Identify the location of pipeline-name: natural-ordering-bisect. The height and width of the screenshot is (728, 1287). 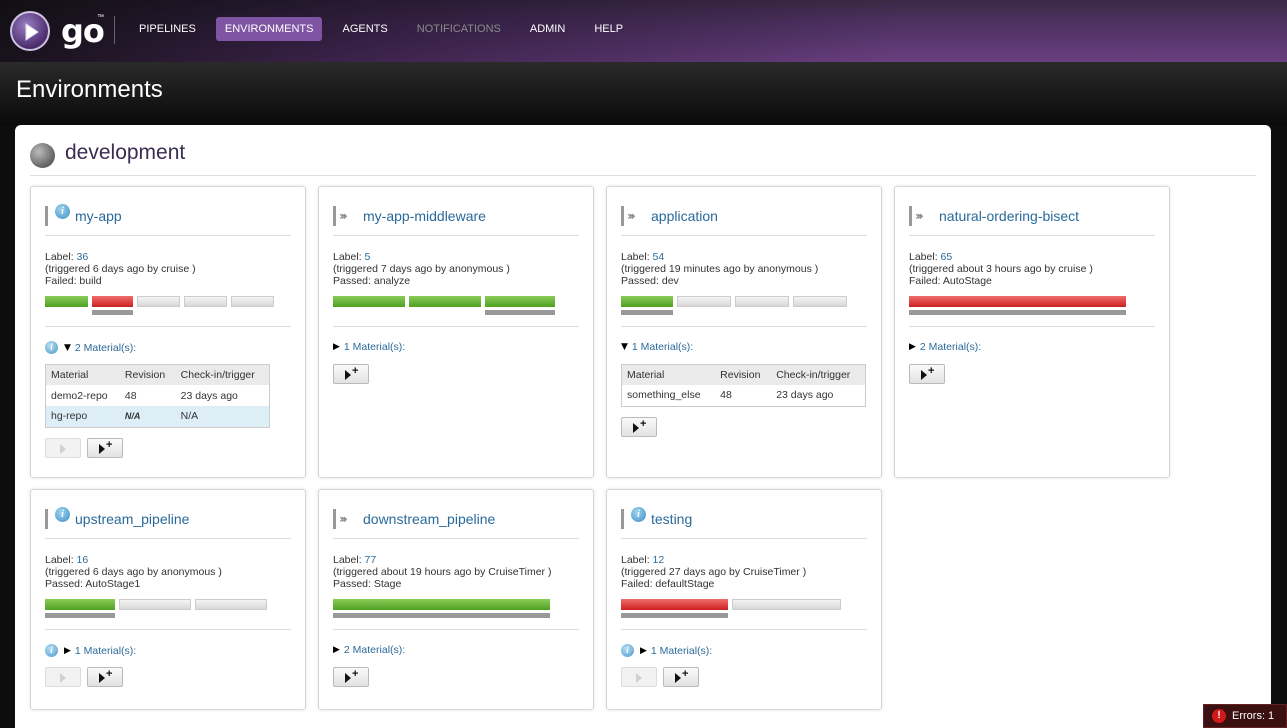
(1009, 216).